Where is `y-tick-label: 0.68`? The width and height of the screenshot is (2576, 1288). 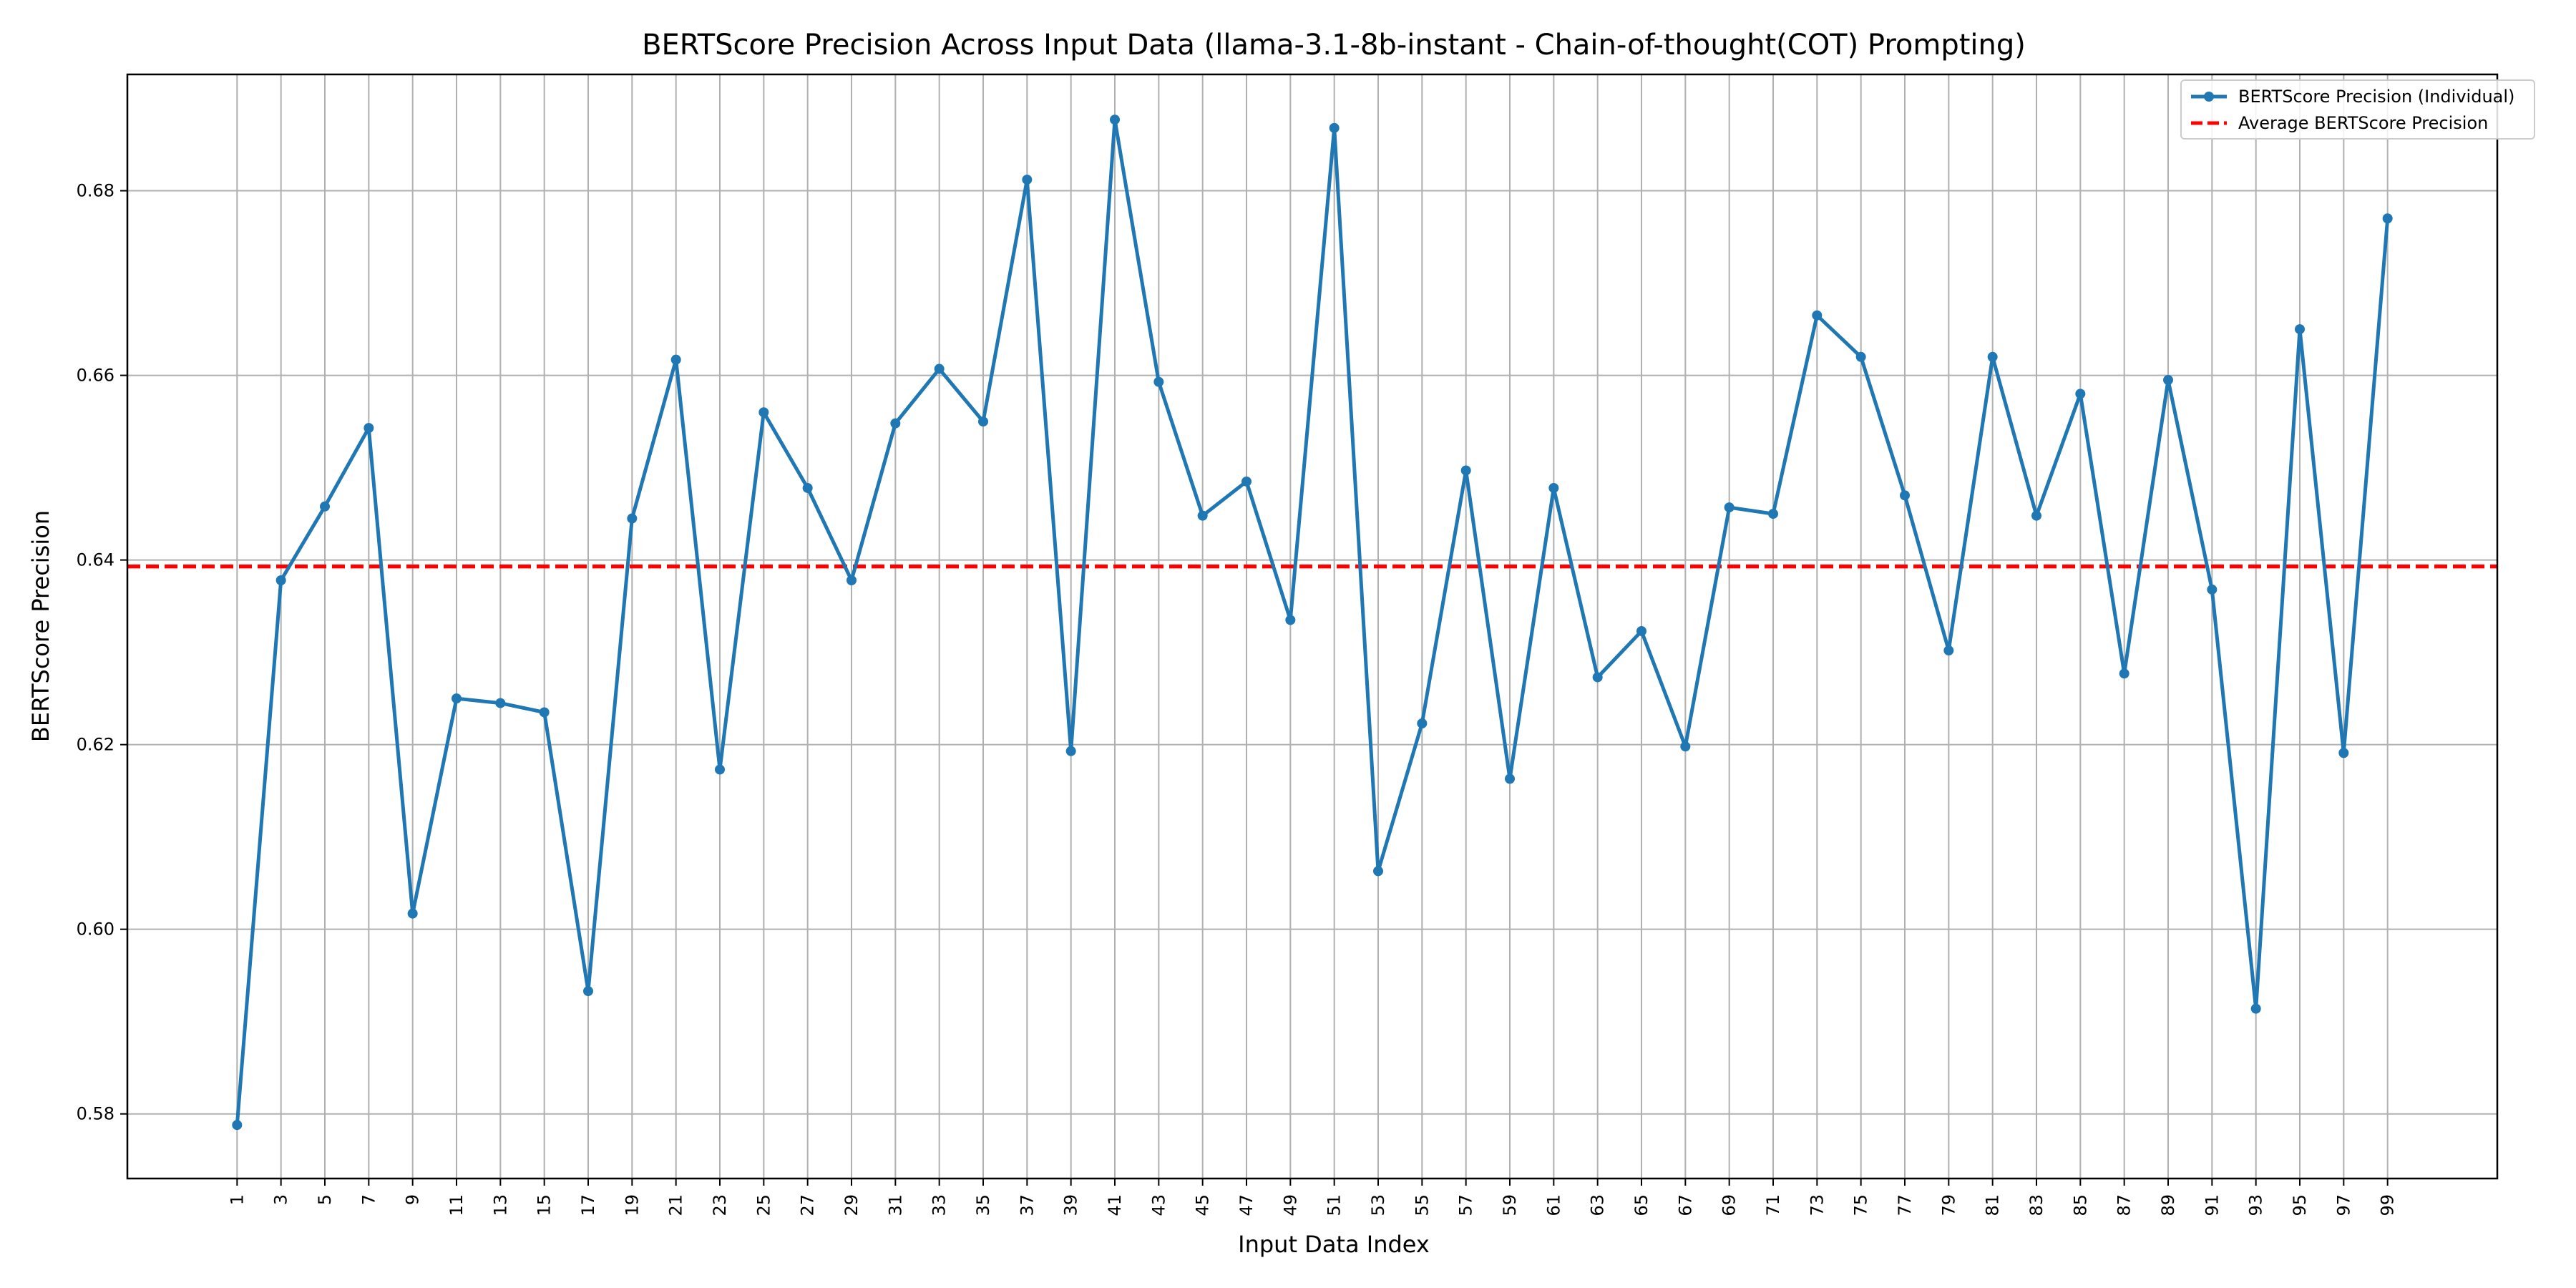
y-tick-label: 0.68 is located at coordinates (95, 191).